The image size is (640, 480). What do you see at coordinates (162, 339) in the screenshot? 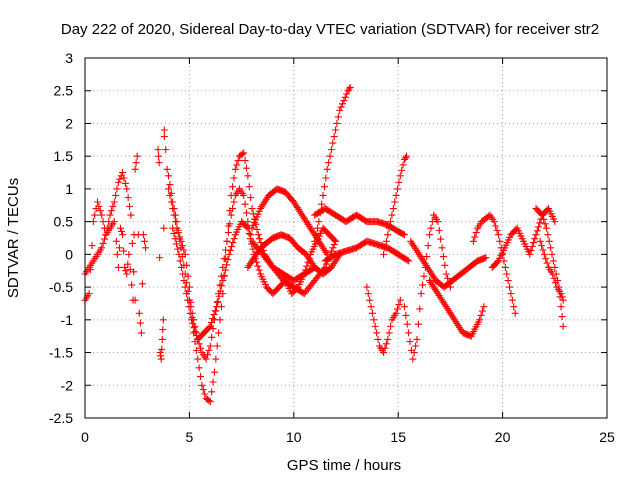
I see `data-point-scatter-3h` at bounding box center [162, 339].